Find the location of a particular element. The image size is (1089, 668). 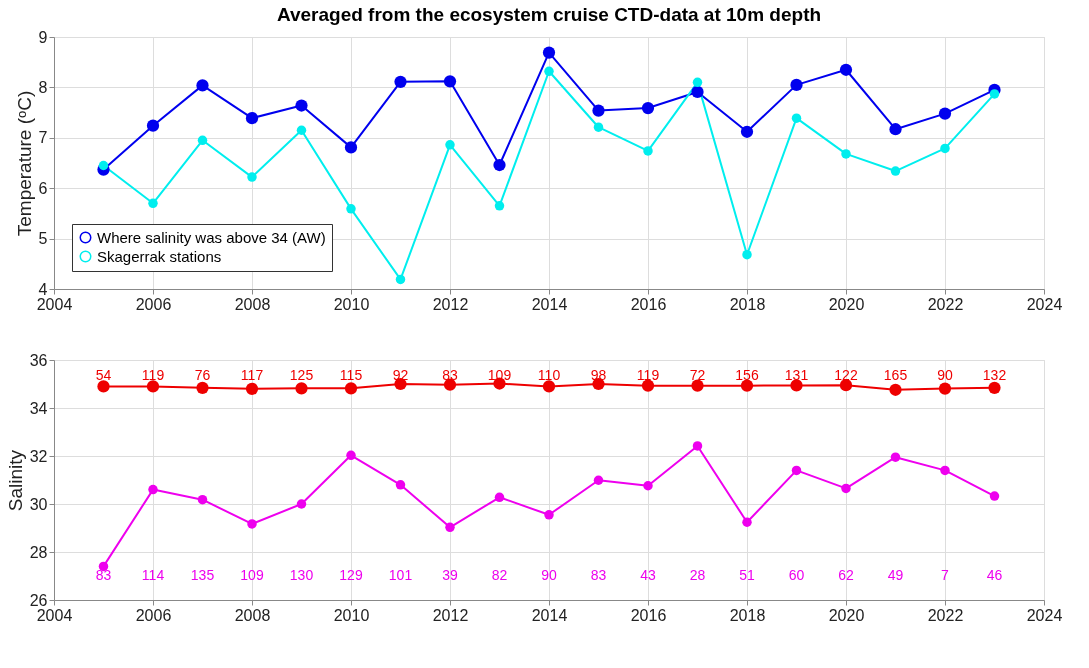

y-tick-label: 30 is located at coordinates (38, 504).